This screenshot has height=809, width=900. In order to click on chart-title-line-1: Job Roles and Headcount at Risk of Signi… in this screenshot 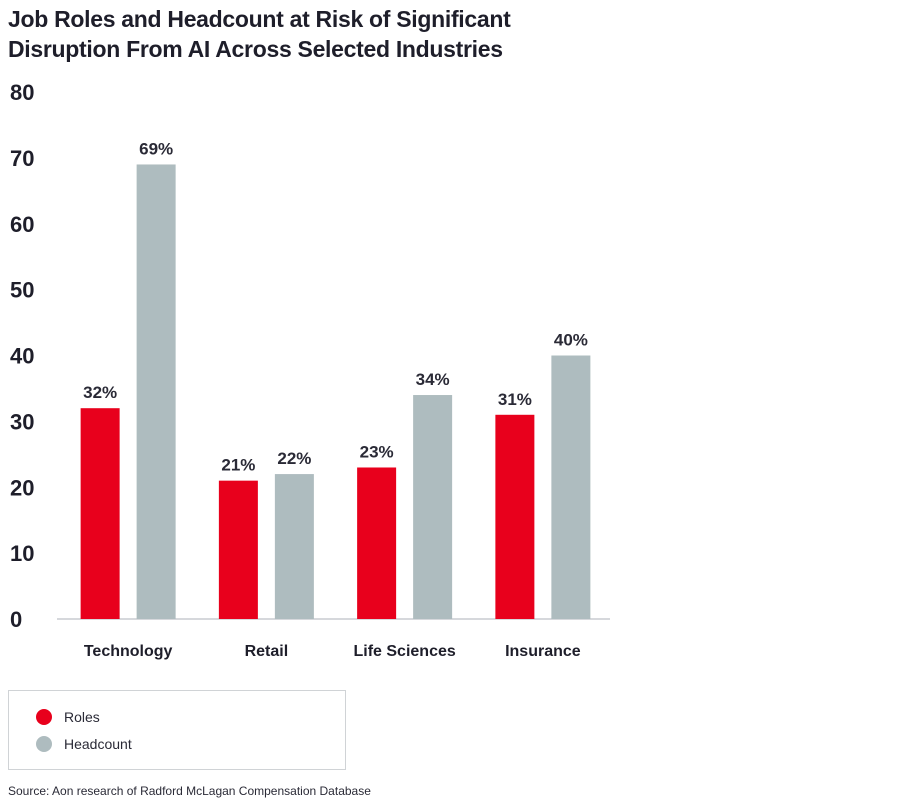, I will do `click(259, 19)`.